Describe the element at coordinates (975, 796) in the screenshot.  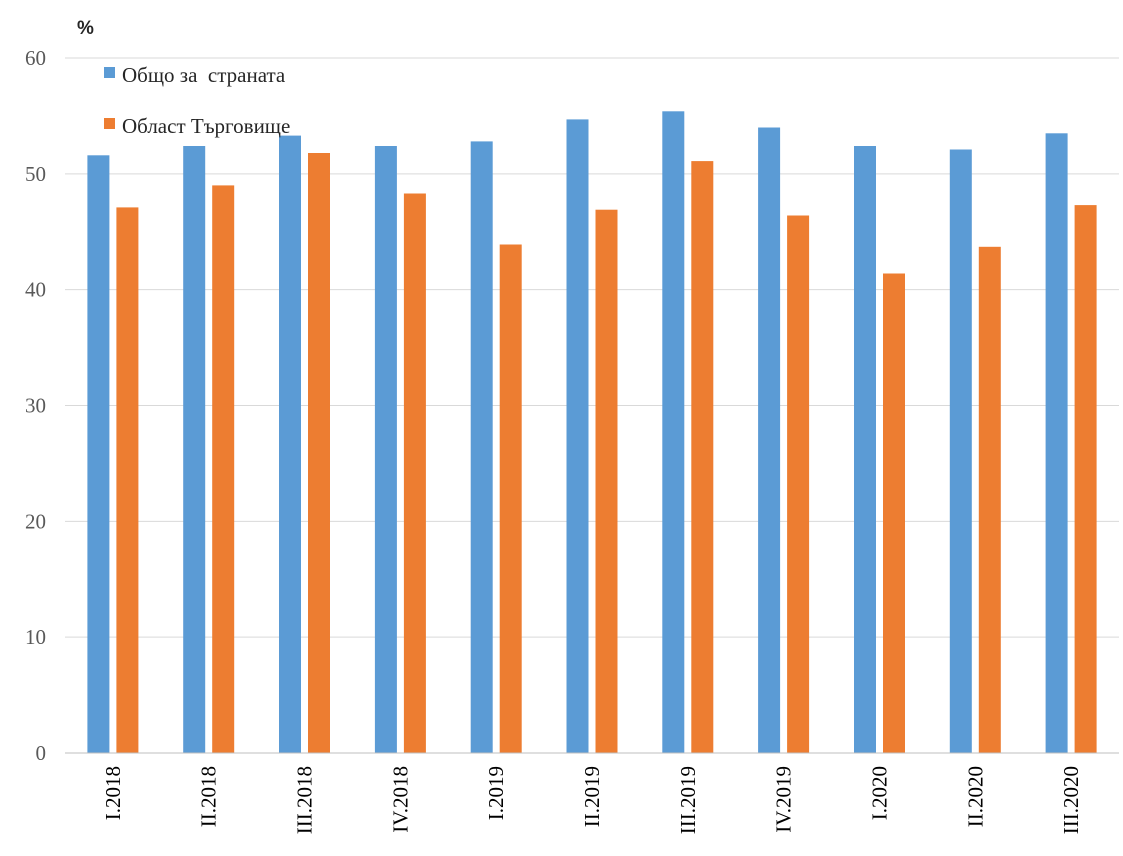
I see `x-category-label: II.2020` at that location.